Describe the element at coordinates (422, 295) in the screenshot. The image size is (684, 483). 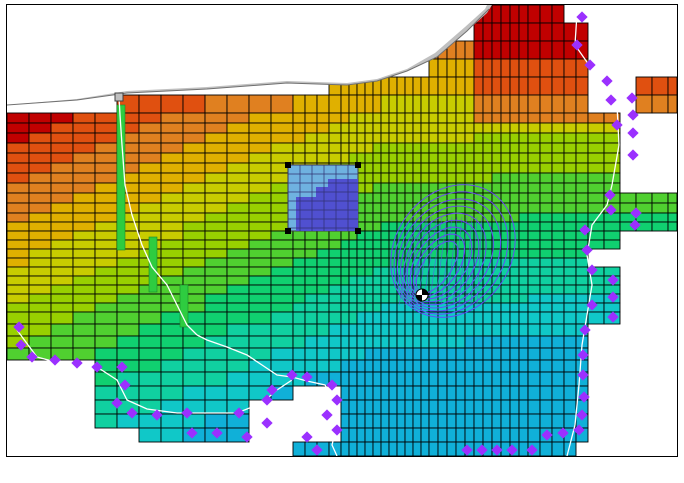
I see `well-icon` at that location.